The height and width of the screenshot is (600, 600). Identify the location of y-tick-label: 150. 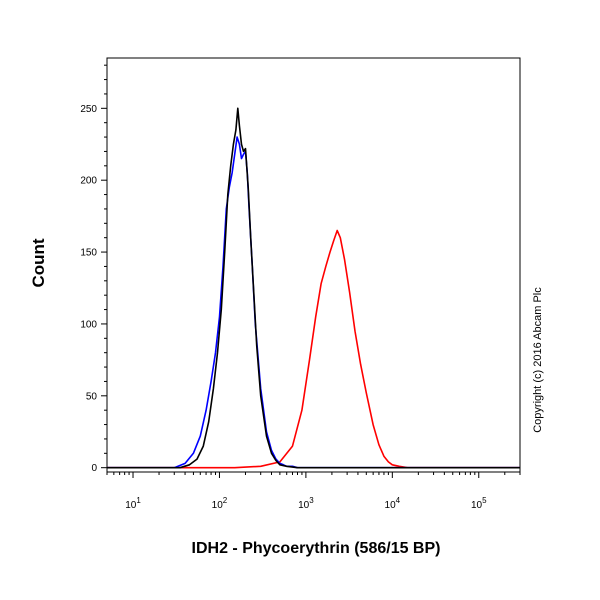
(88, 253).